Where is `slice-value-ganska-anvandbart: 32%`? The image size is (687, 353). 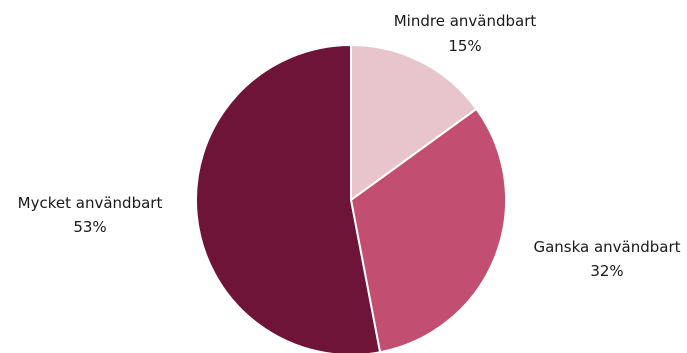 slice-value-ganska-anvandbart: 32% is located at coordinates (606, 271).